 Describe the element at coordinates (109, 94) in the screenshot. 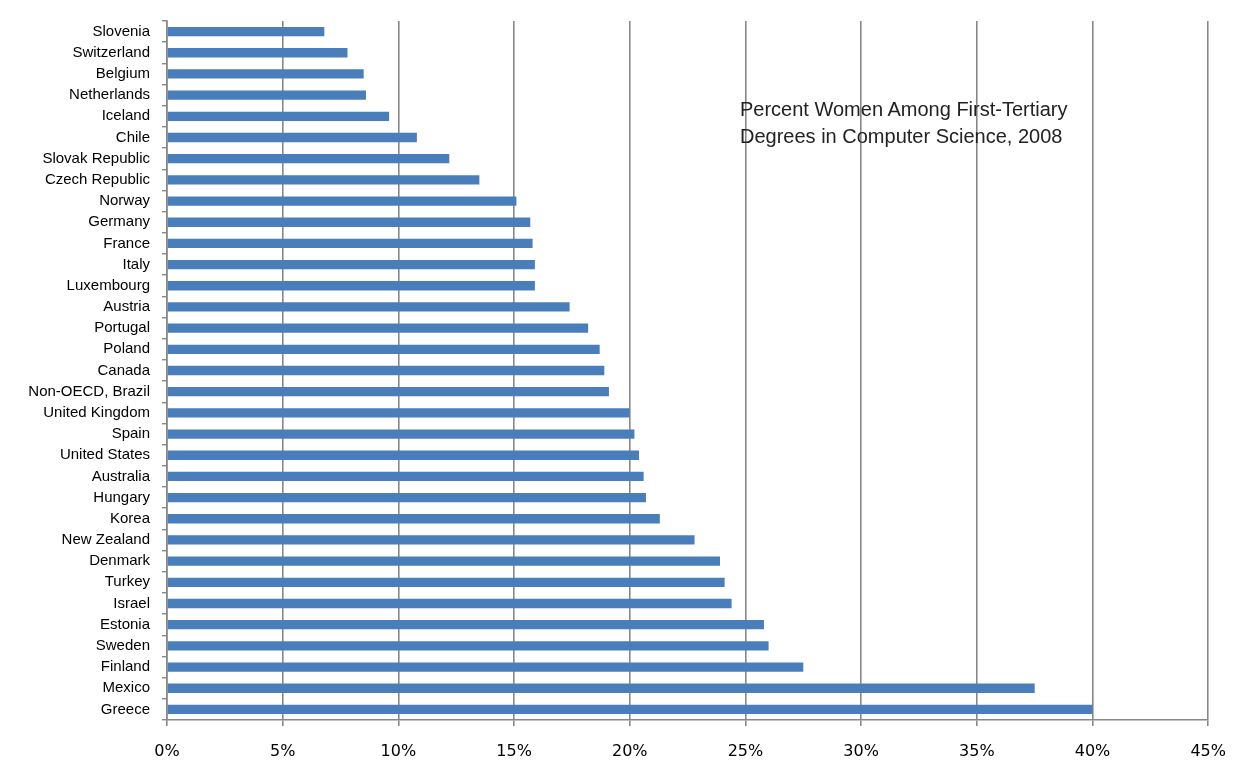

I see `y-tick-label: Netherlands` at that location.